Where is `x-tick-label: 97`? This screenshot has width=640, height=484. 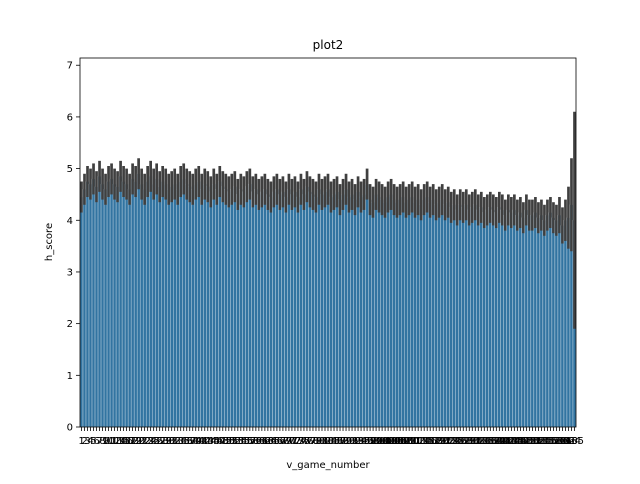 x-tick-label: 97 is located at coordinates (370, 441).